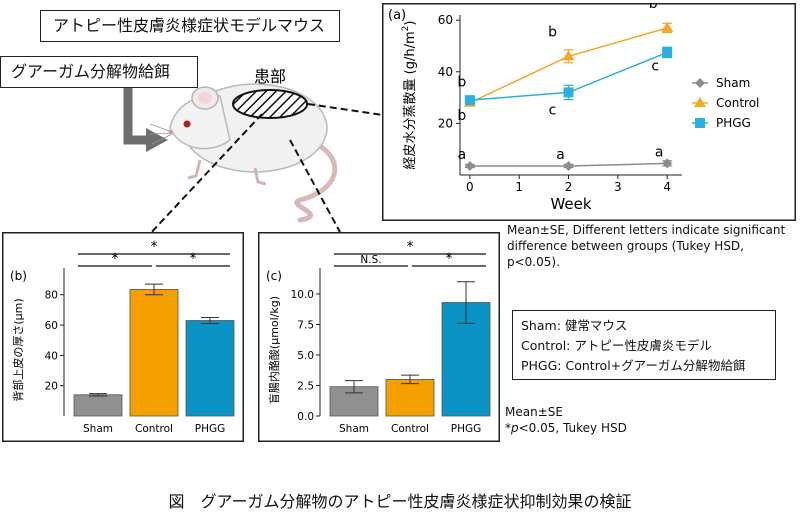  What do you see at coordinates (397, 15) in the screenshot?
I see `chart-a-panel-label: (a)` at bounding box center [397, 15].